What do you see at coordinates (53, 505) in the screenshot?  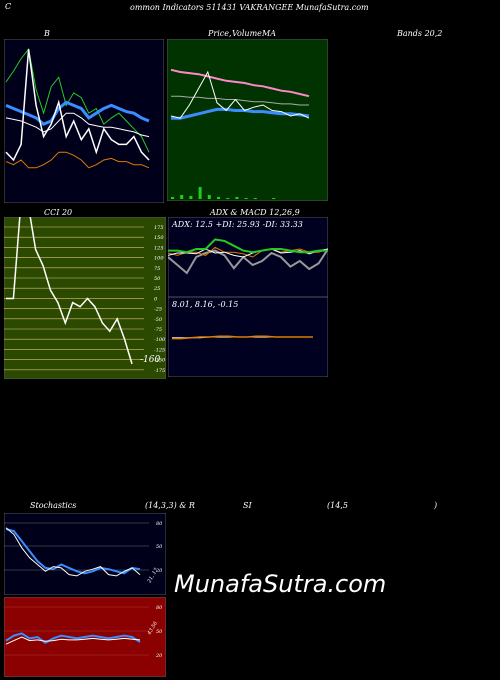 I see `stoch-label-a: Stochastics` at bounding box center [53, 505].